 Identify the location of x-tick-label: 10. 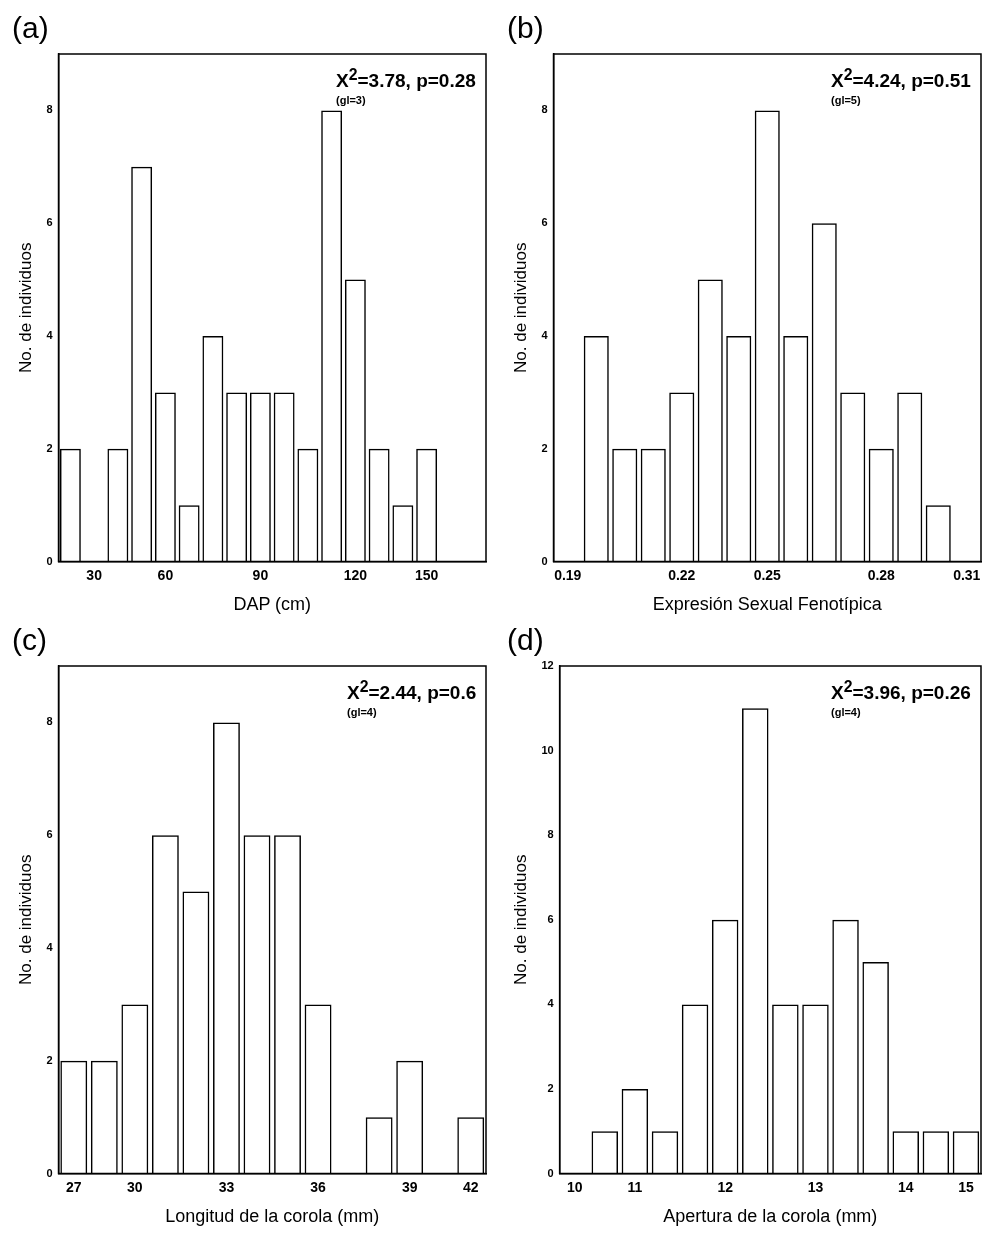
(574, 1186).